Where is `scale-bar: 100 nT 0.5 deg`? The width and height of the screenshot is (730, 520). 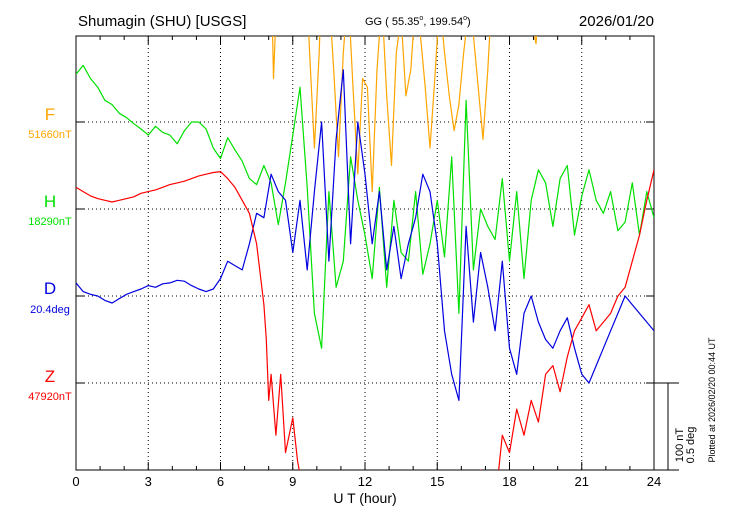
scale-bar: 100 nT 0.5 deg is located at coordinates (675, 426).